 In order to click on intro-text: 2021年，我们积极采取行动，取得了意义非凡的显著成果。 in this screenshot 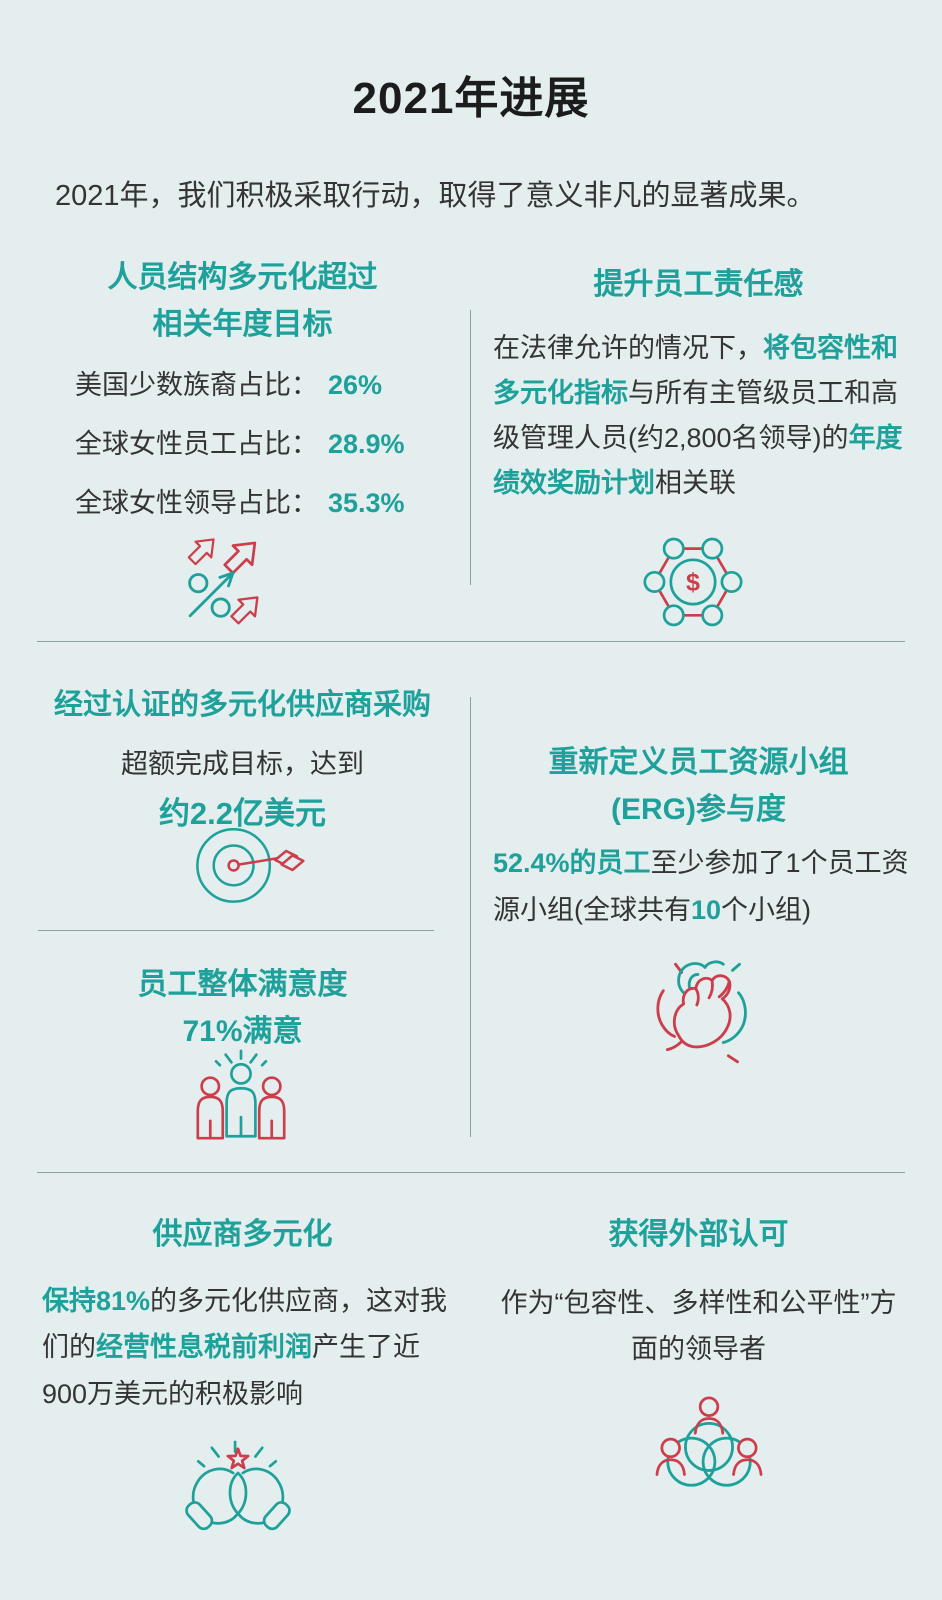, I will do `click(435, 196)`.